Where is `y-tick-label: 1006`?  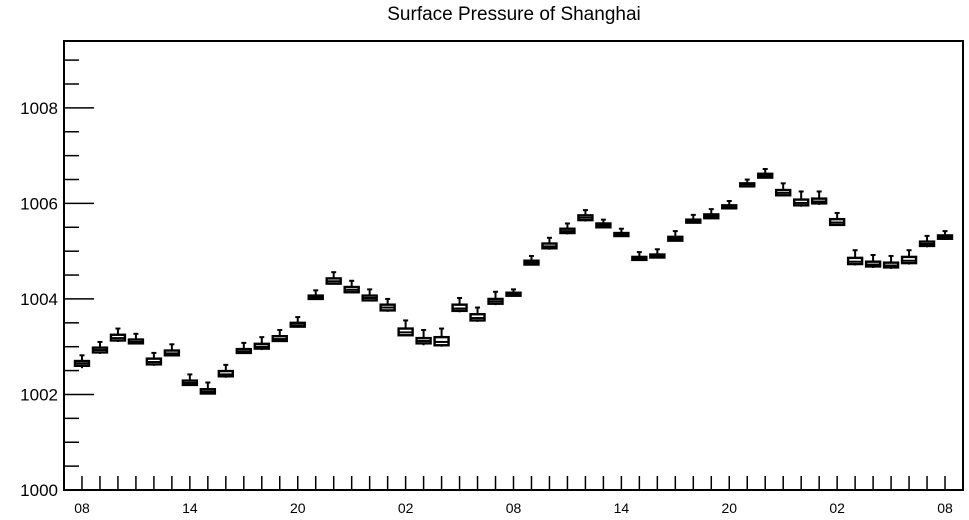
y-tick-label: 1006 is located at coordinates (39, 203).